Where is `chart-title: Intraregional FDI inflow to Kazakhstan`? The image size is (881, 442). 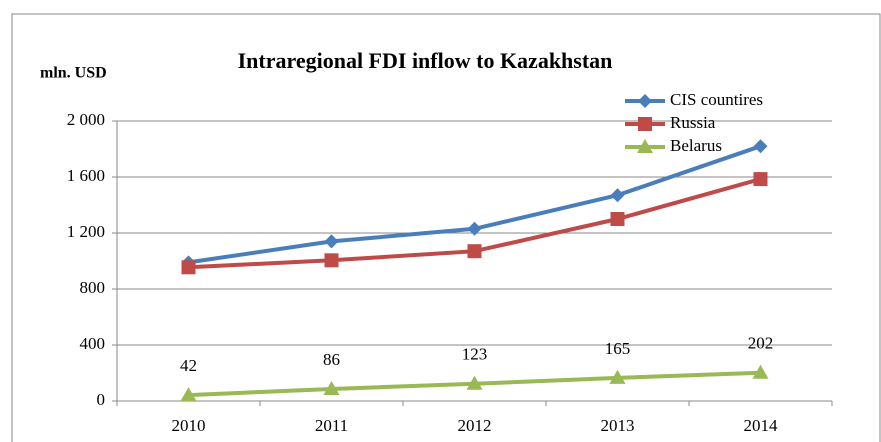 chart-title: Intraregional FDI inflow to Kazakhstan is located at coordinates (425, 60).